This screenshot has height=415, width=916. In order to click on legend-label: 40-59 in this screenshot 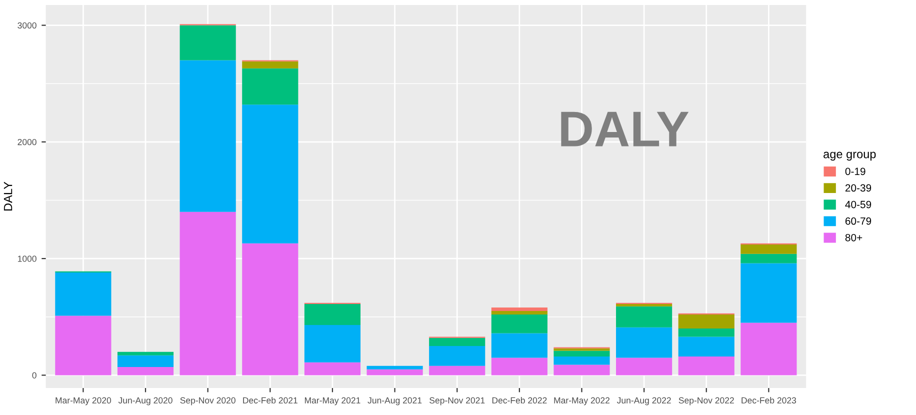, I will do `click(858, 204)`.